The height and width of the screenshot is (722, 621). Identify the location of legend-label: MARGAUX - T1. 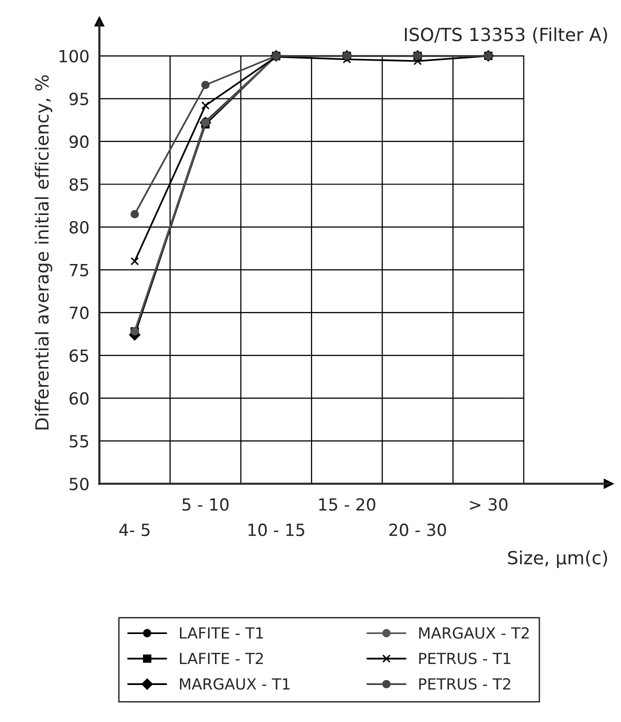
(235, 684).